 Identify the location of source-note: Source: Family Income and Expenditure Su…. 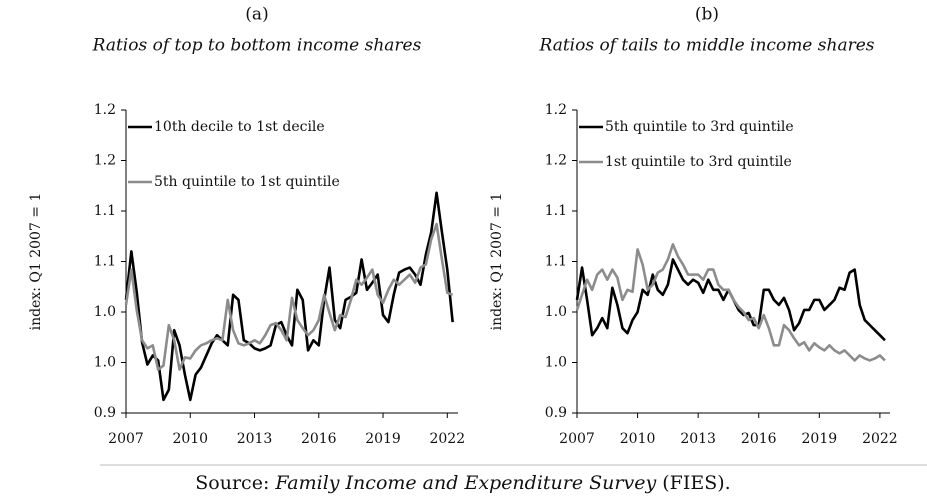
(462, 483).